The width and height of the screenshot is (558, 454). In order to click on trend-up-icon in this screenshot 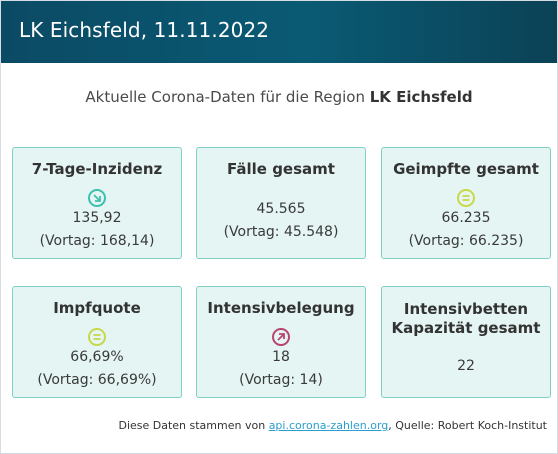, I will do `click(281, 337)`.